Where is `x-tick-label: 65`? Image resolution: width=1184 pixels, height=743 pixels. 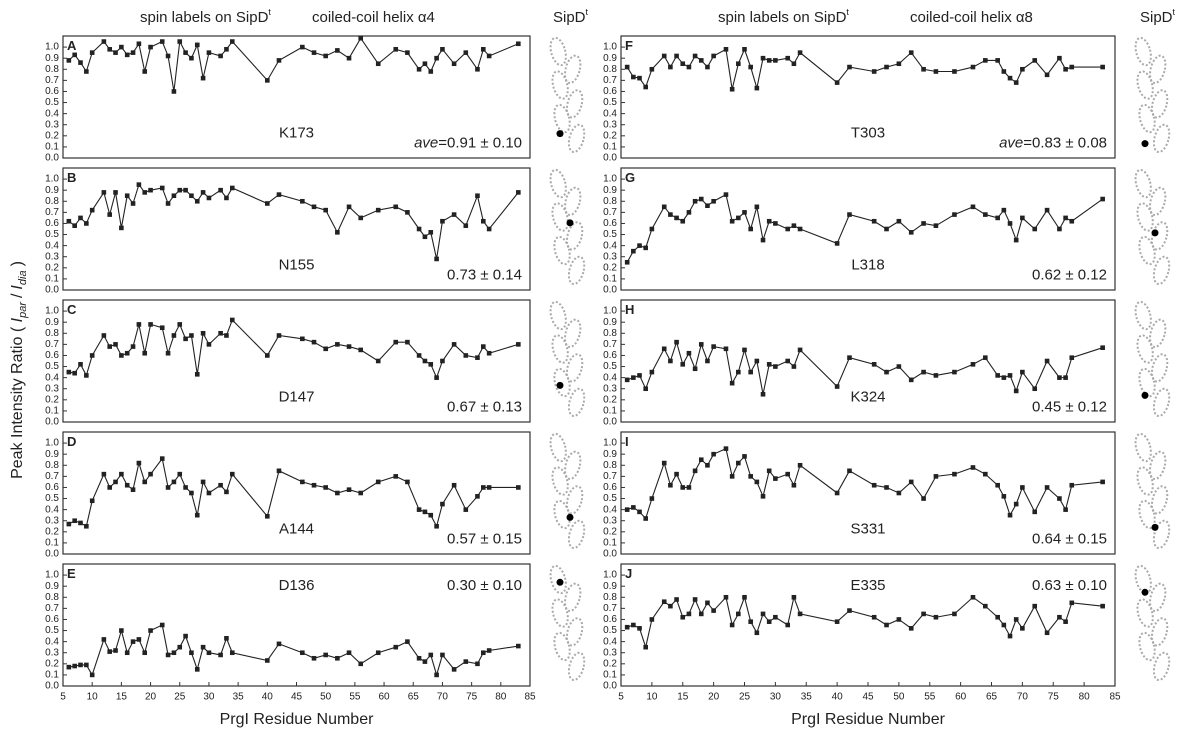
x-tick-label: 65 is located at coordinates (414, 697).